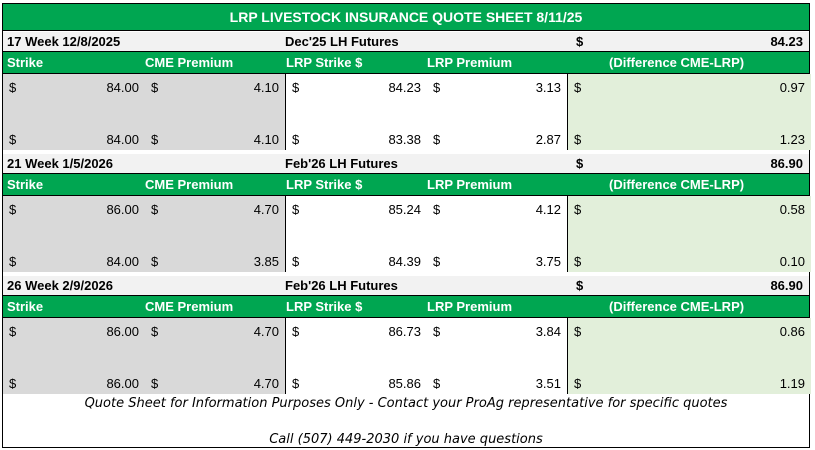 This screenshot has width=815, height=450. Describe the element at coordinates (341, 285) in the screenshot. I see `futures-label: Feb'26 LH Futures` at that location.